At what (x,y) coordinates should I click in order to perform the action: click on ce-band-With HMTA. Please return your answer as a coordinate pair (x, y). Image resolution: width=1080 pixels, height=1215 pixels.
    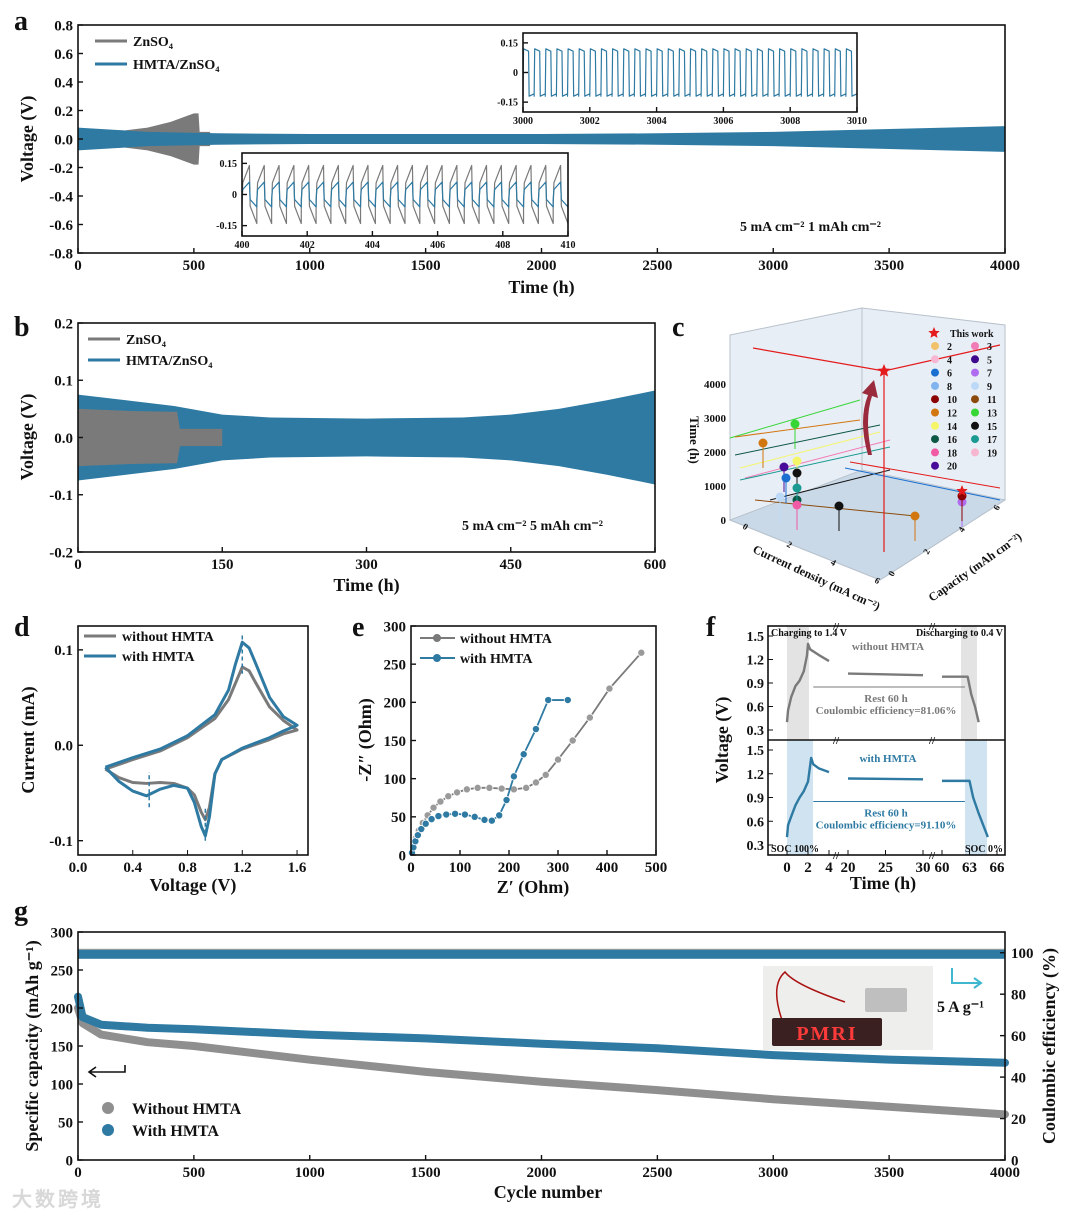
    Looking at the image, I should click on (541, 954).